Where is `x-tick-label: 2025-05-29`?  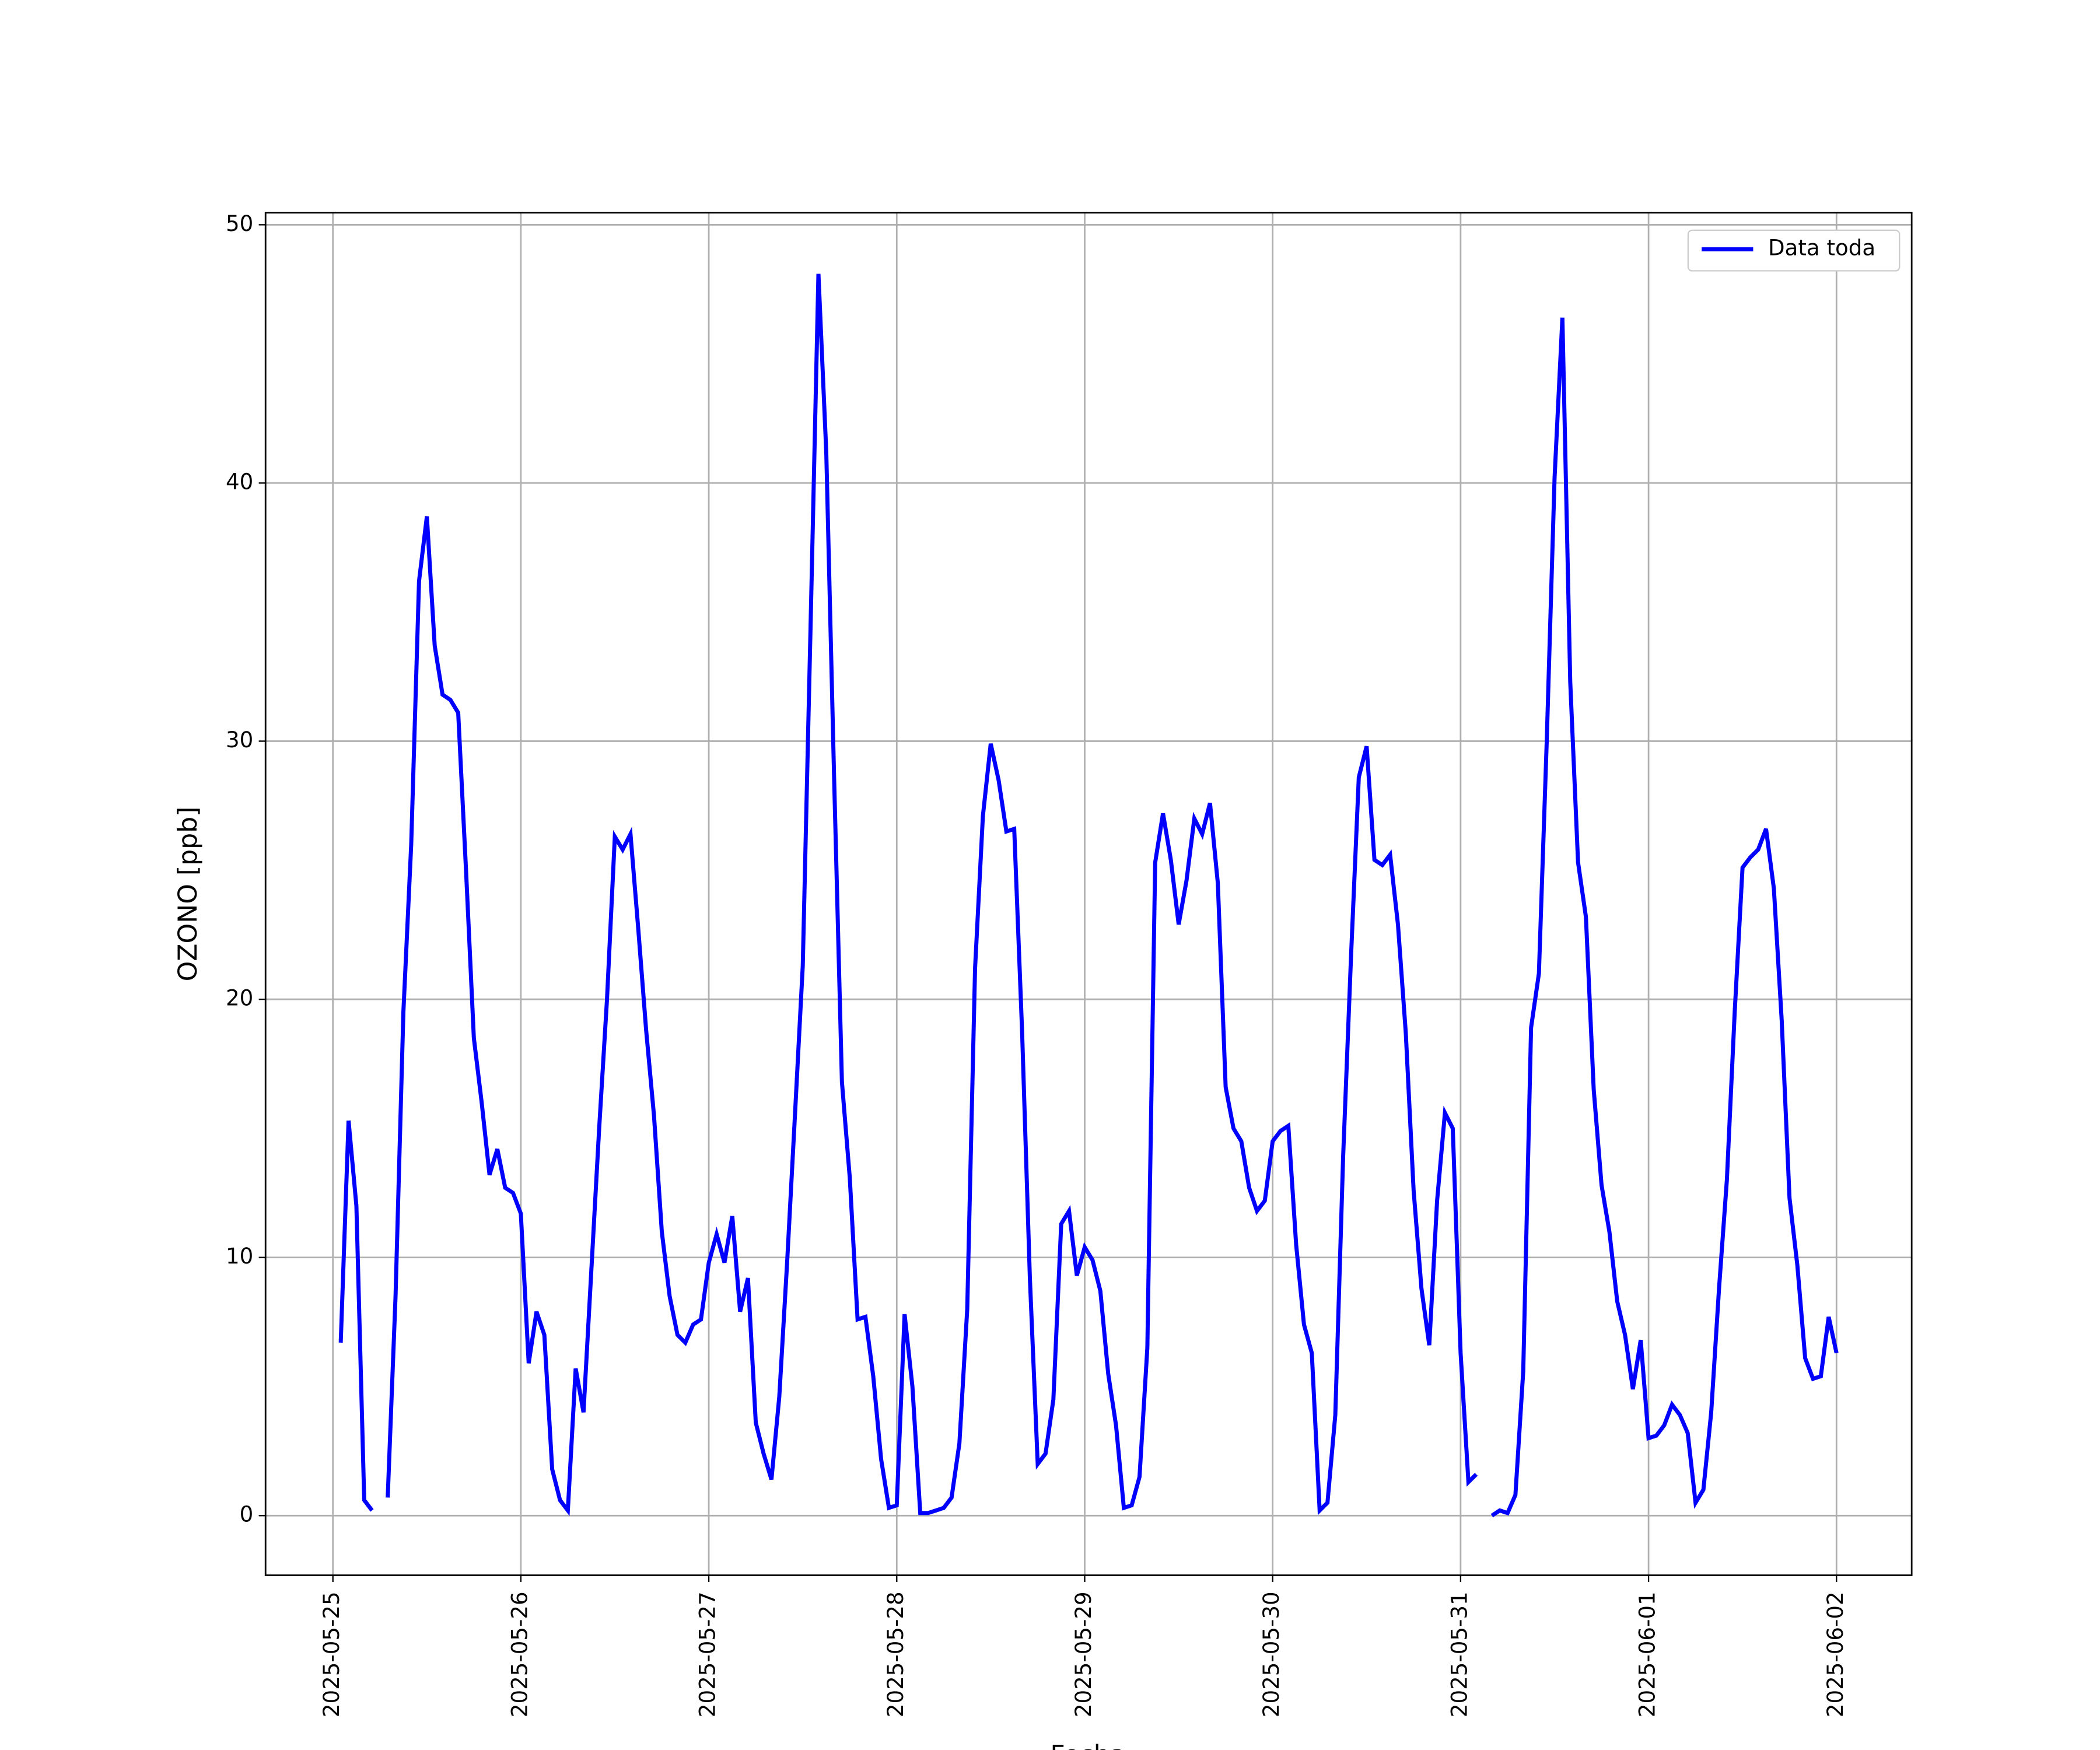 x-tick-label: 2025-05-29 is located at coordinates (1083, 1654).